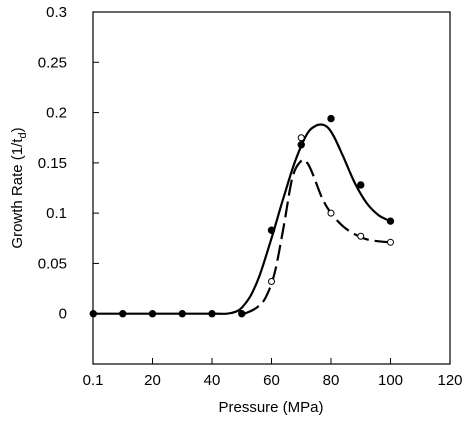  I want to click on y-tick-label: 0, so click(63, 314).